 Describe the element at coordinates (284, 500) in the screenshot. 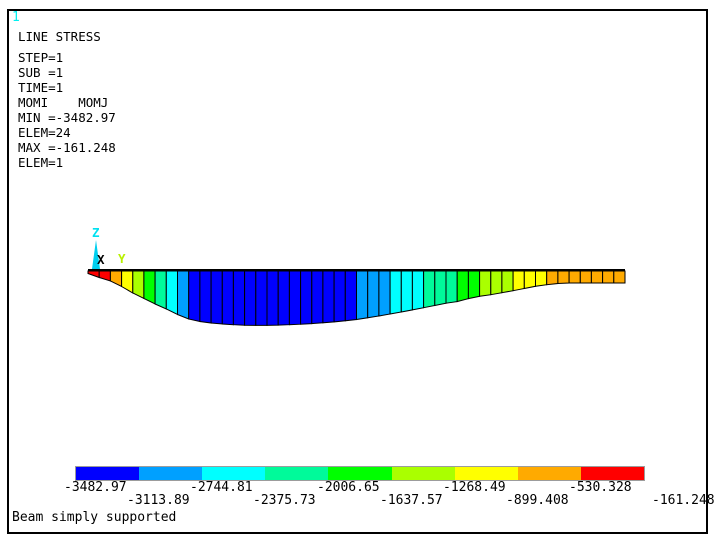

I see `legend-value-label: -2375.73` at that location.